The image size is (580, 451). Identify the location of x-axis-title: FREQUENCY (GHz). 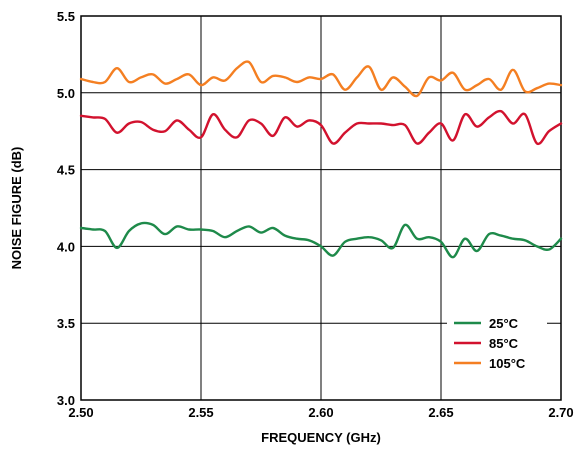
(321, 437).